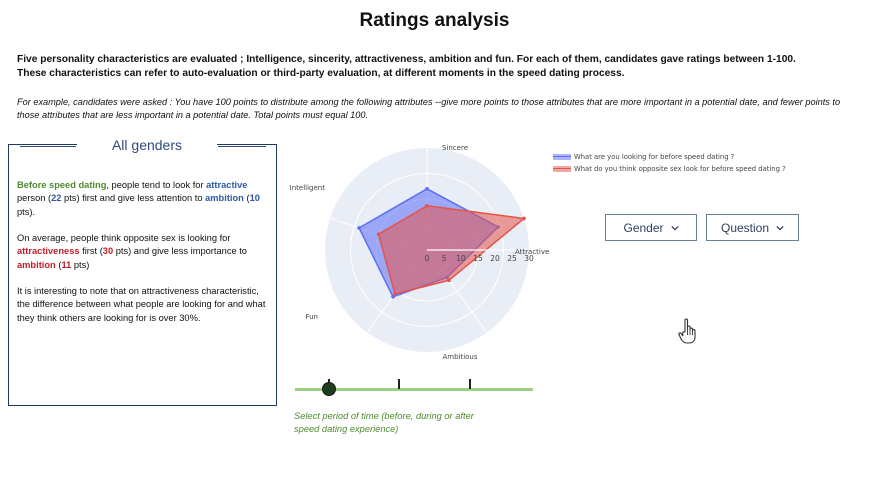 The image size is (869, 485). Describe the element at coordinates (427, 258) in the screenshot. I see `radial-tick-label: 0` at that location.